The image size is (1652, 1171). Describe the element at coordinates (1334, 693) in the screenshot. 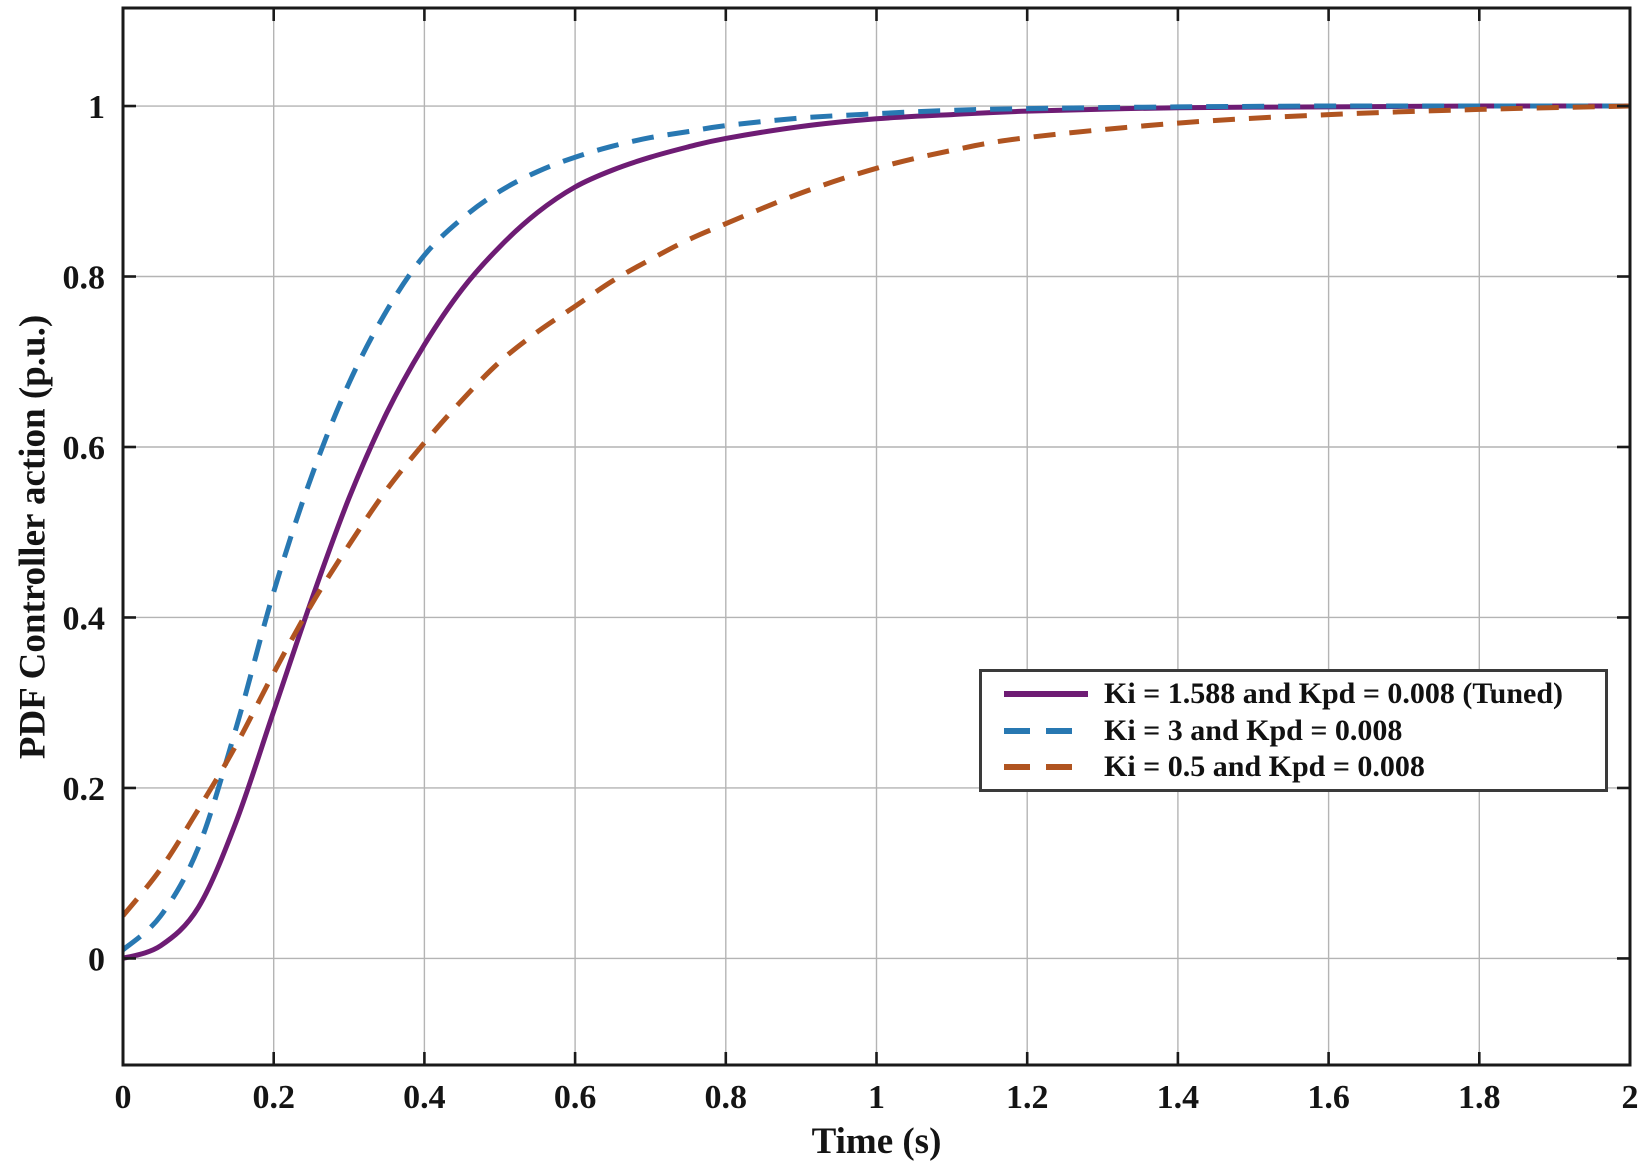

I see `legend-label-tuned: Ki = 1.588 and Kpd = 0.008 (Tuned)` at that location.